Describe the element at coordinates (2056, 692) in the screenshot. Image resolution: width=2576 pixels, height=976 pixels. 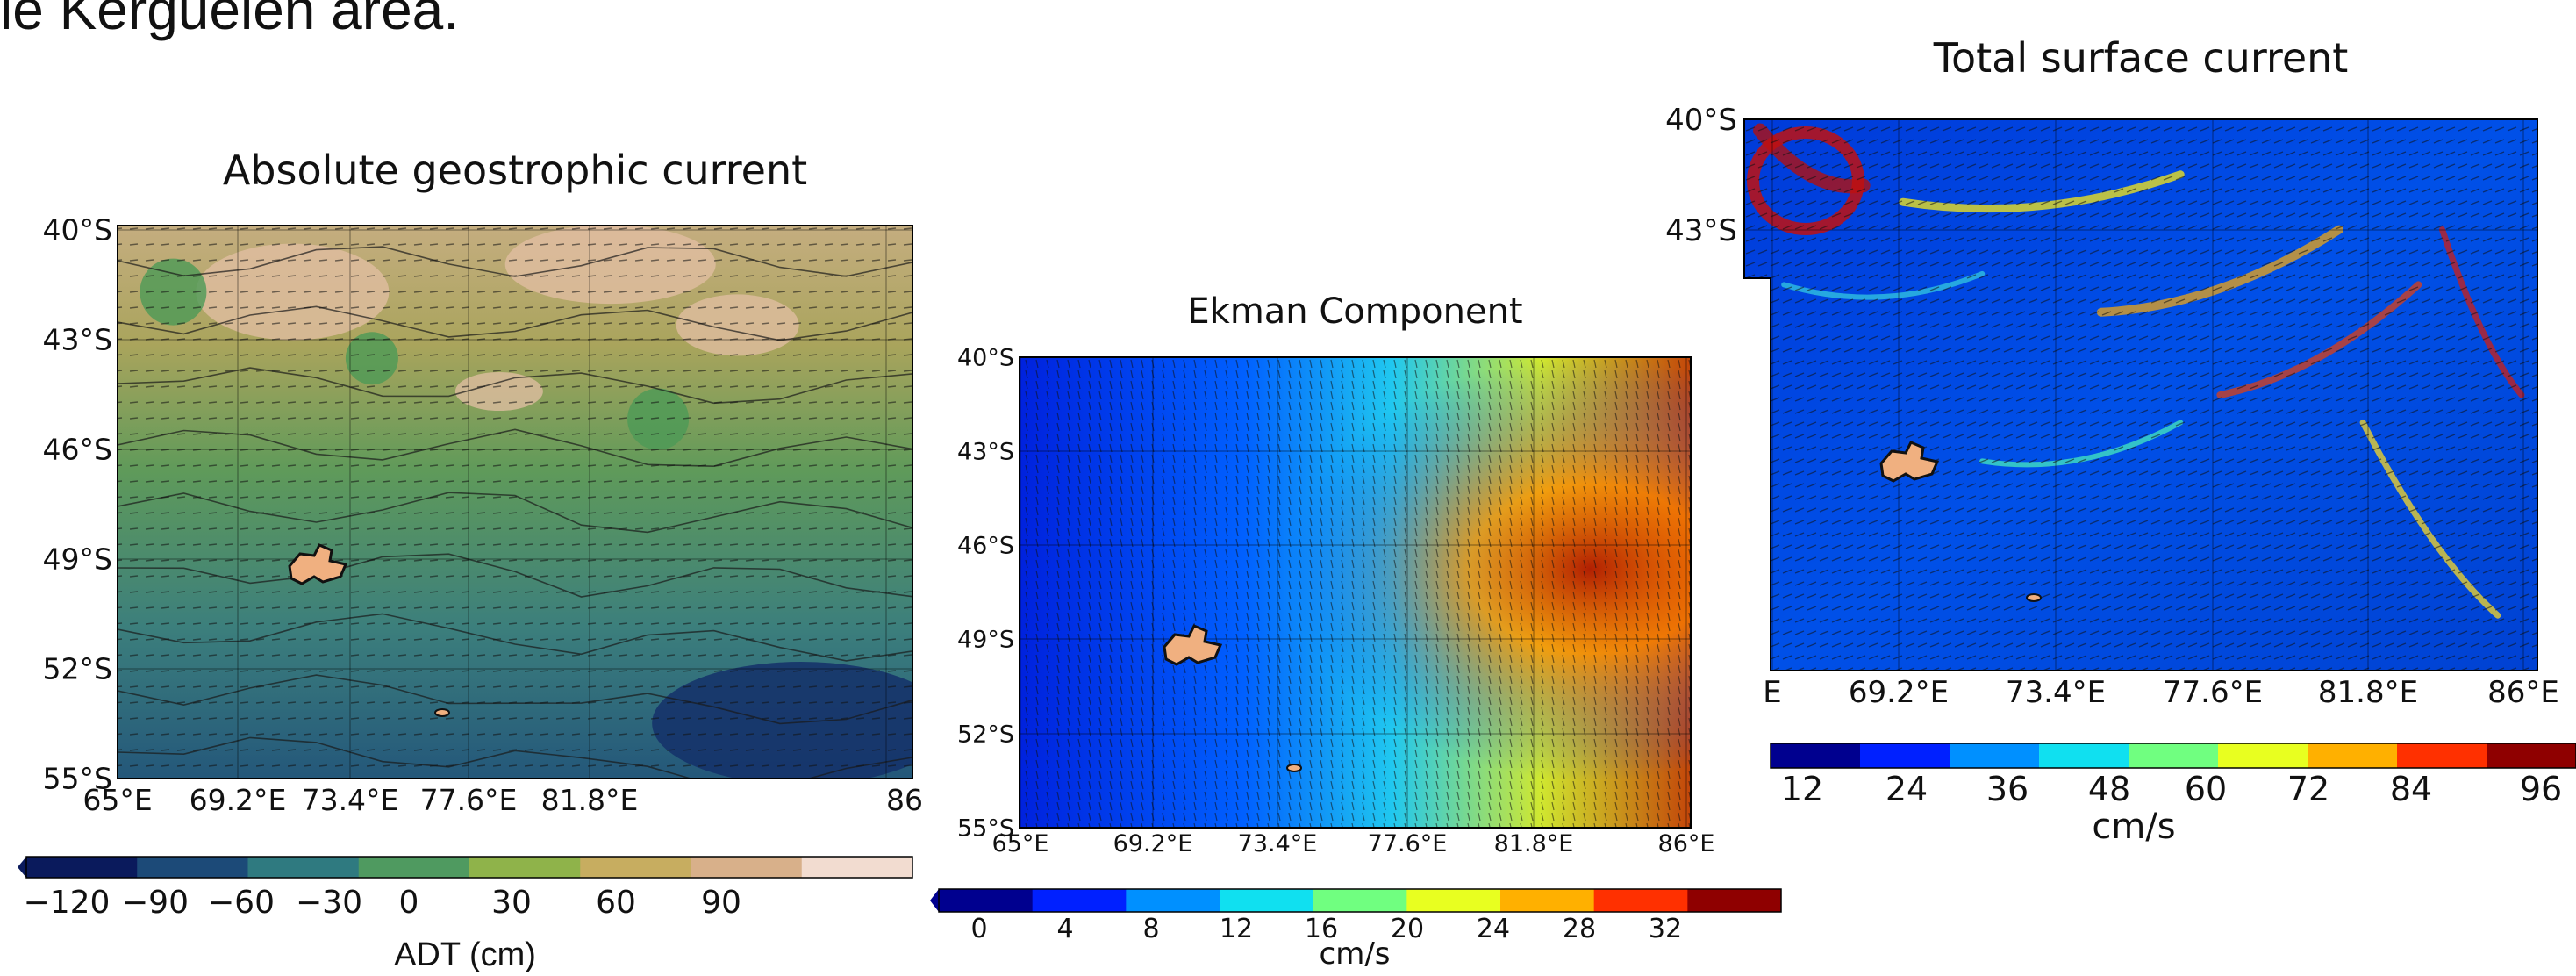
I see `total-x-tick-label: 73.4°E` at that location.